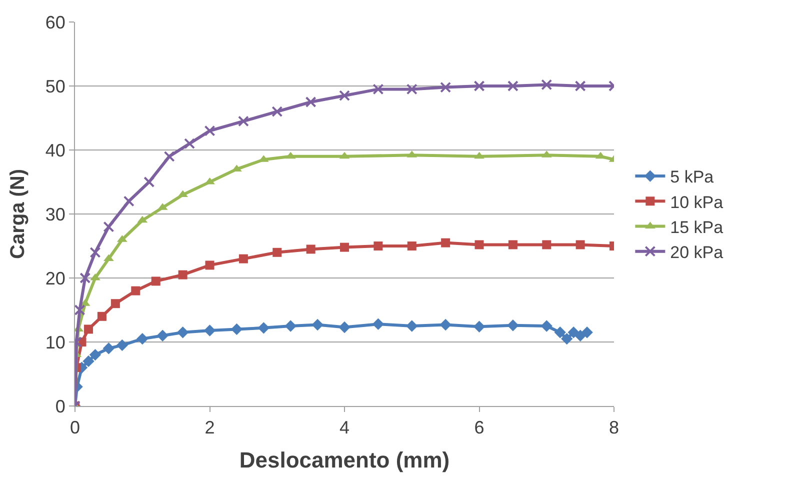 Image resolution: width=794 pixels, height=481 pixels. What do you see at coordinates (344, 460) in the screenshot?
I see `x-axis-title: Deslocamento (mm)` at bounding box center [344, 460].